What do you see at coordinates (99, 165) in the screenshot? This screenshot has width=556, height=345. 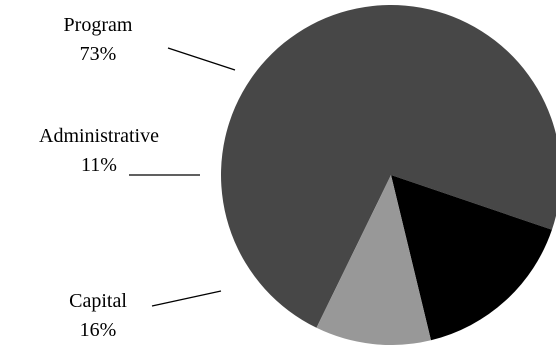 I see `slice-value-label-administrative: 11%` at bounding box center [99, 165].